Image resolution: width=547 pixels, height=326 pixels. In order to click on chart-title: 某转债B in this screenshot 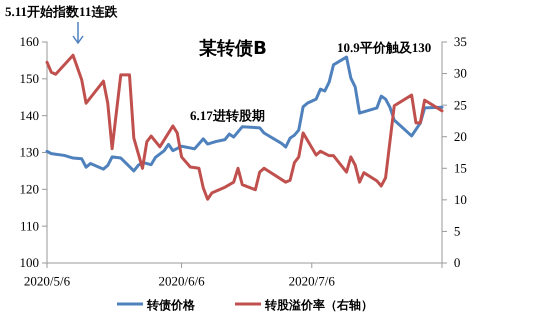, I will do `click(232, 48)`.